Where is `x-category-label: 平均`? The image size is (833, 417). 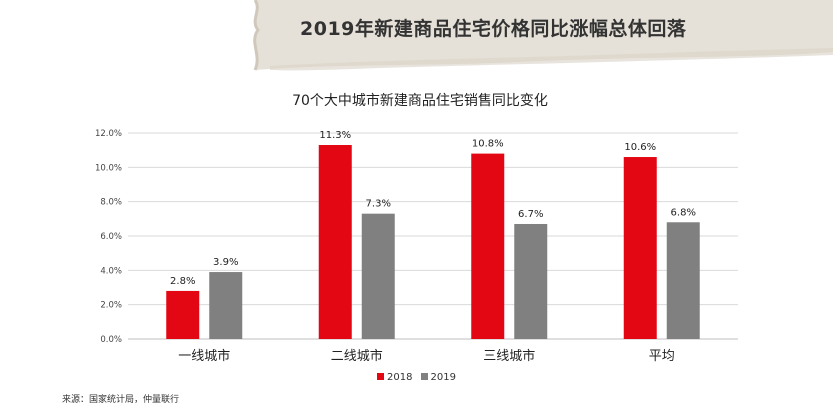 x-category-label: 平均 is located at coordinates (662, 356).